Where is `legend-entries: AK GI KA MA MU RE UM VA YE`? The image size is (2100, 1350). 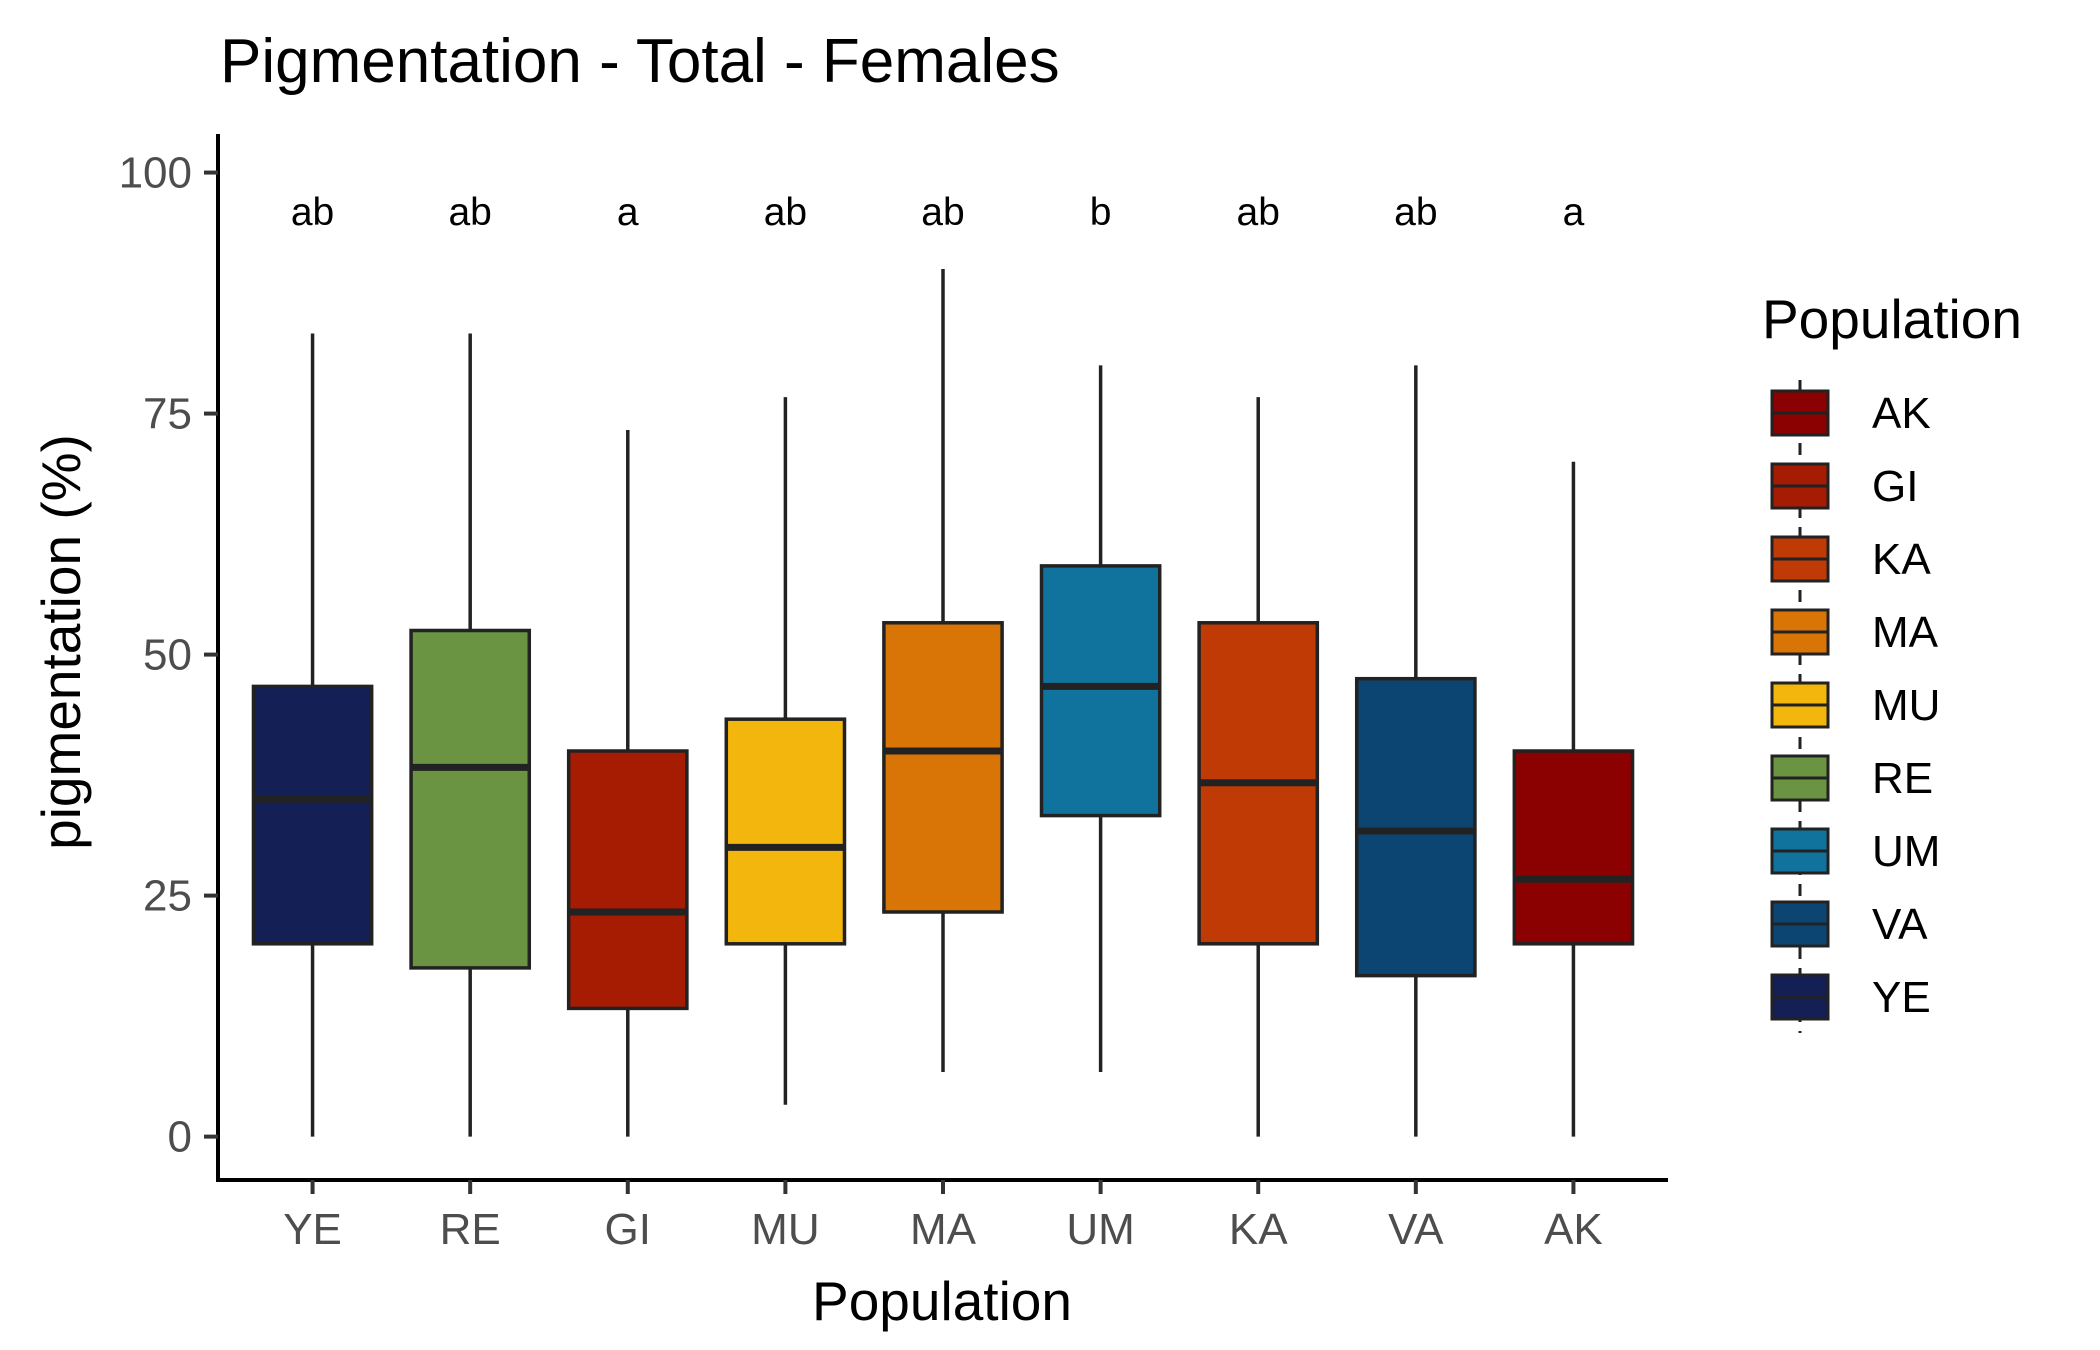
legend-entries: AK GI KA MA MU RE UM VA YE is located at coordinates (1855, 706).